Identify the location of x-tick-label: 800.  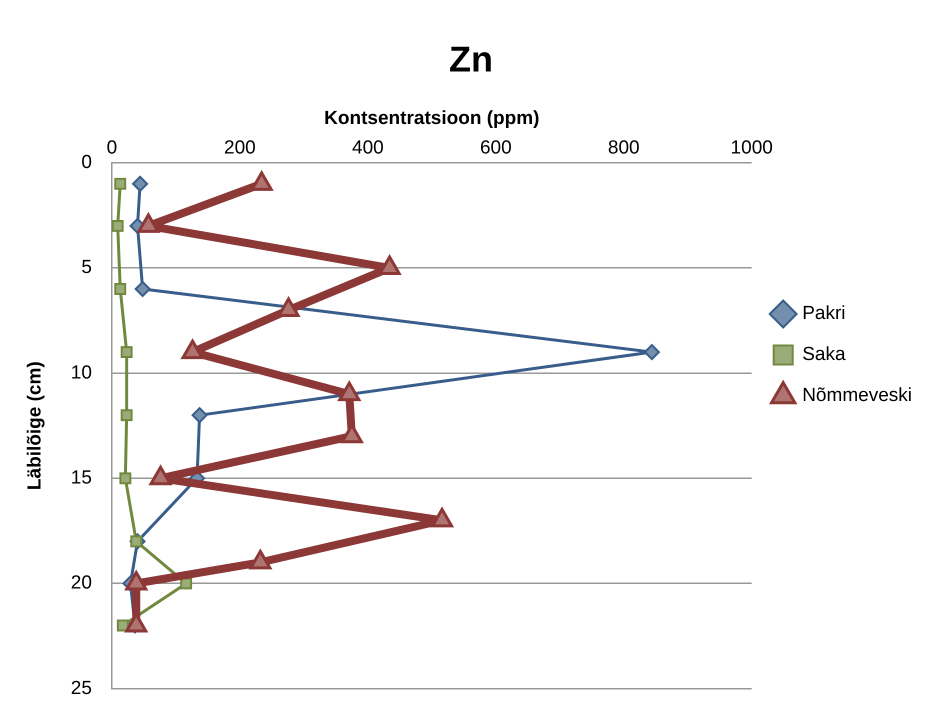
(624, 148).